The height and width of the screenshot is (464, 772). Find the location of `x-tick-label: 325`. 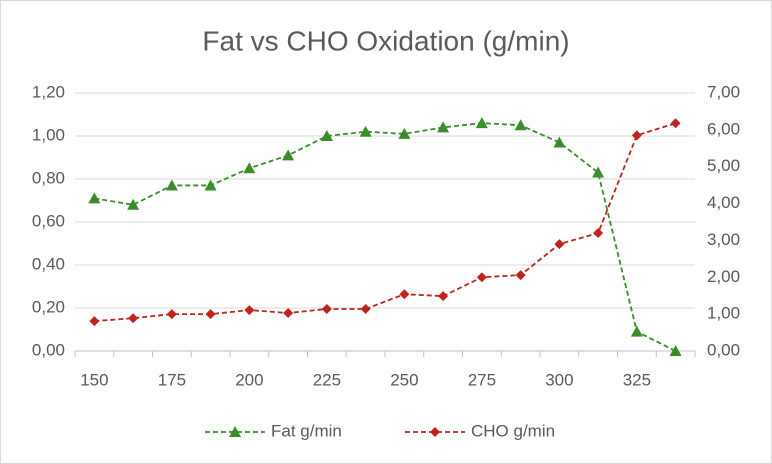

x-tick-label: 325 is located at coordinates (637, 379).